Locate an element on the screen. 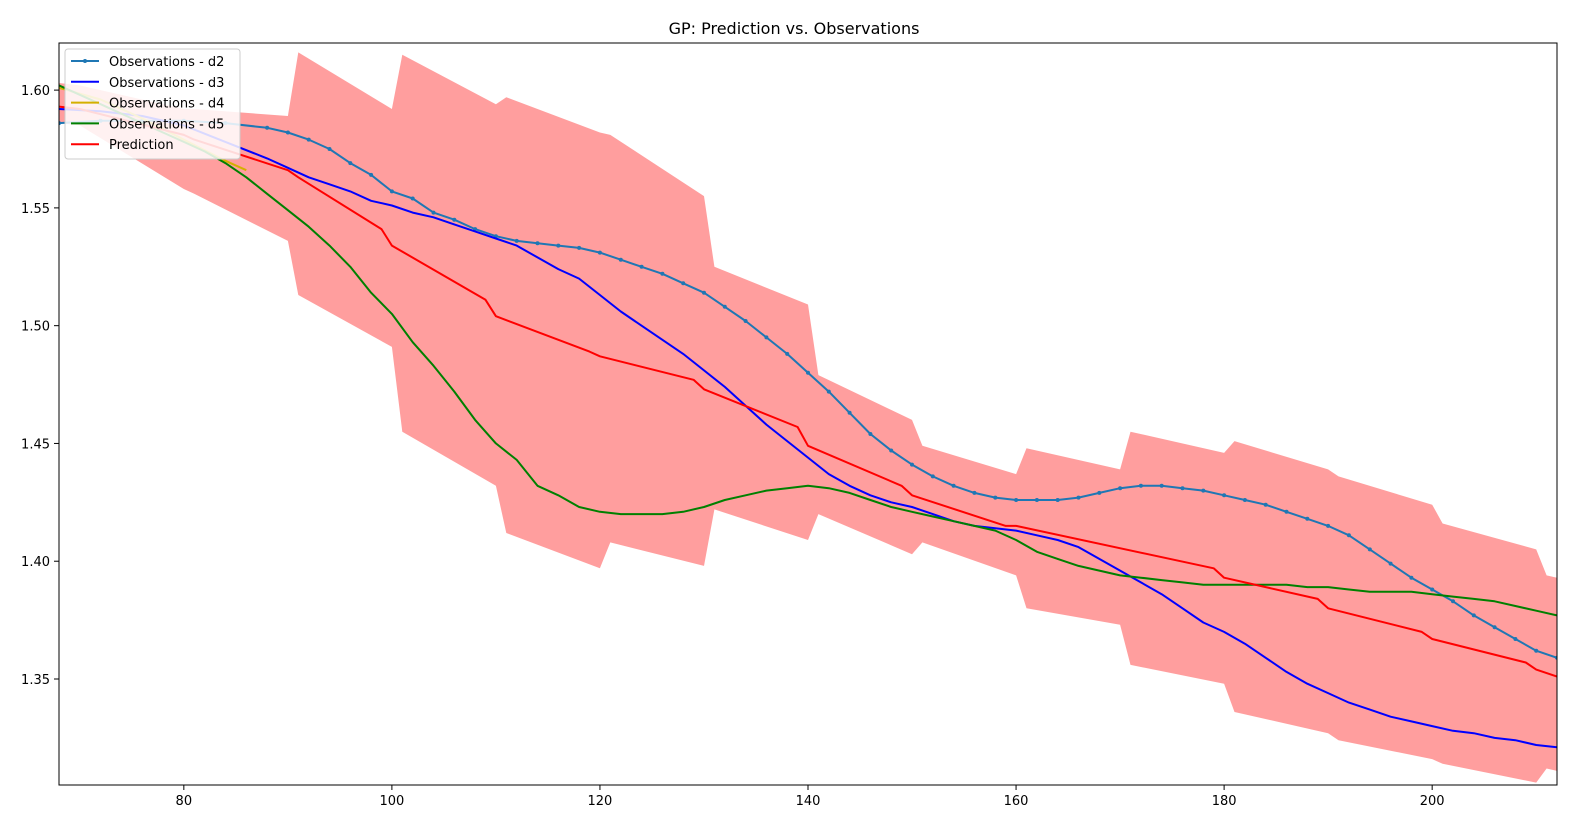  y-tick-label: 1.35 is located at coordinates (35, 680).